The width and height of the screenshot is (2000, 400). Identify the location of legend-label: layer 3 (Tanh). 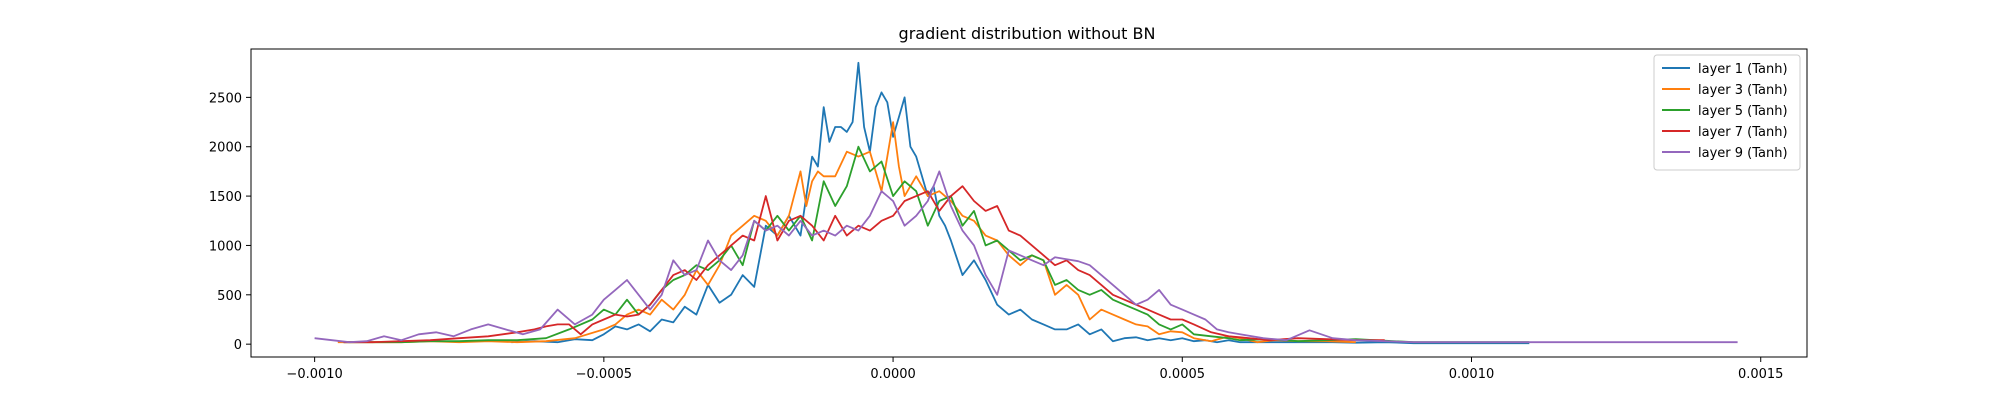
(1743, 90).